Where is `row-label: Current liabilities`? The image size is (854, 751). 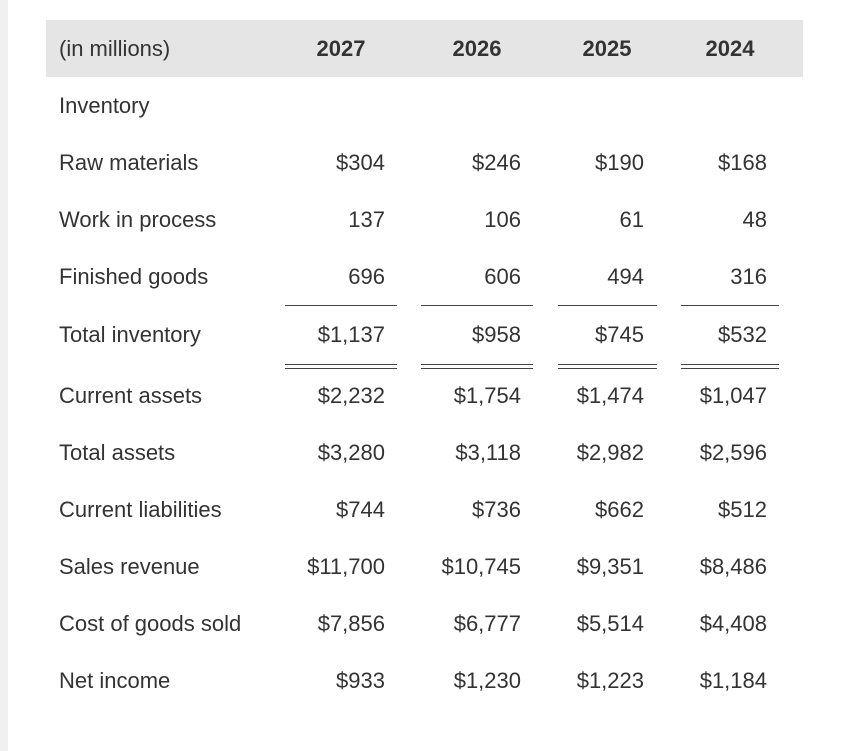 row-label: Current liabilities is located at coordinates (140, 509).